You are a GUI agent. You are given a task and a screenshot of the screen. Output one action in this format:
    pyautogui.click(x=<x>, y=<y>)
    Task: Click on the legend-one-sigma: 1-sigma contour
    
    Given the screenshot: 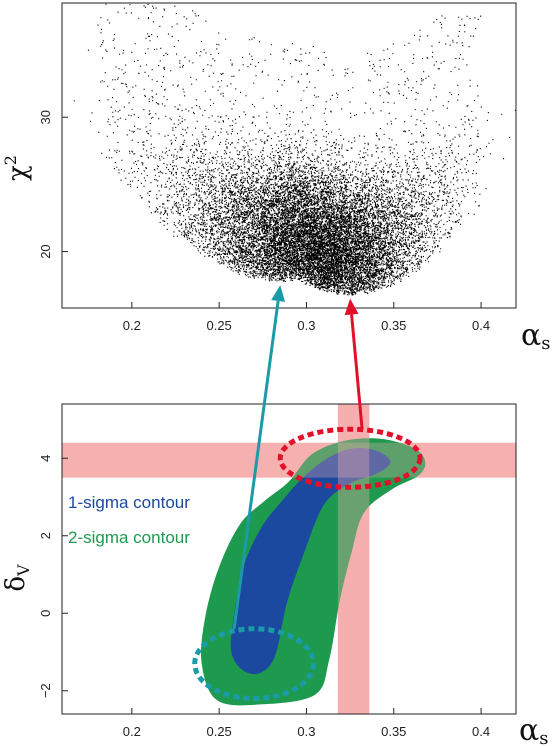 What is the action you would take?
    pyautogui.click(x=129, y=502)
    